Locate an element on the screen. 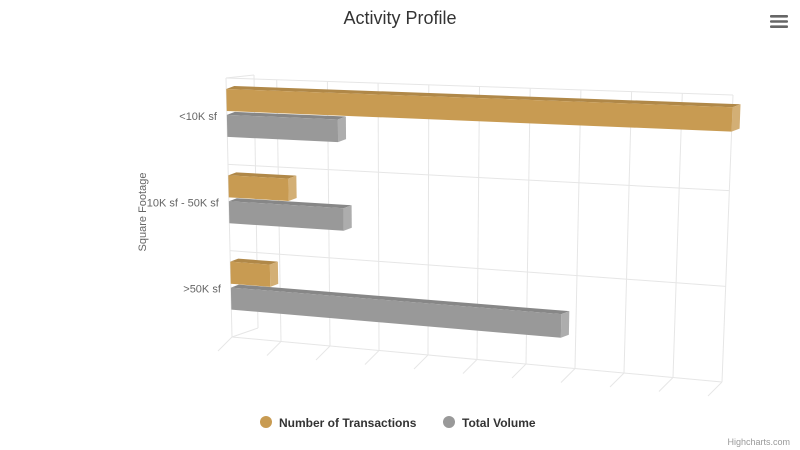 The height and width of the screenshot is (450, 800). legend-label: Total Volume is located at coordinates (499, 423).